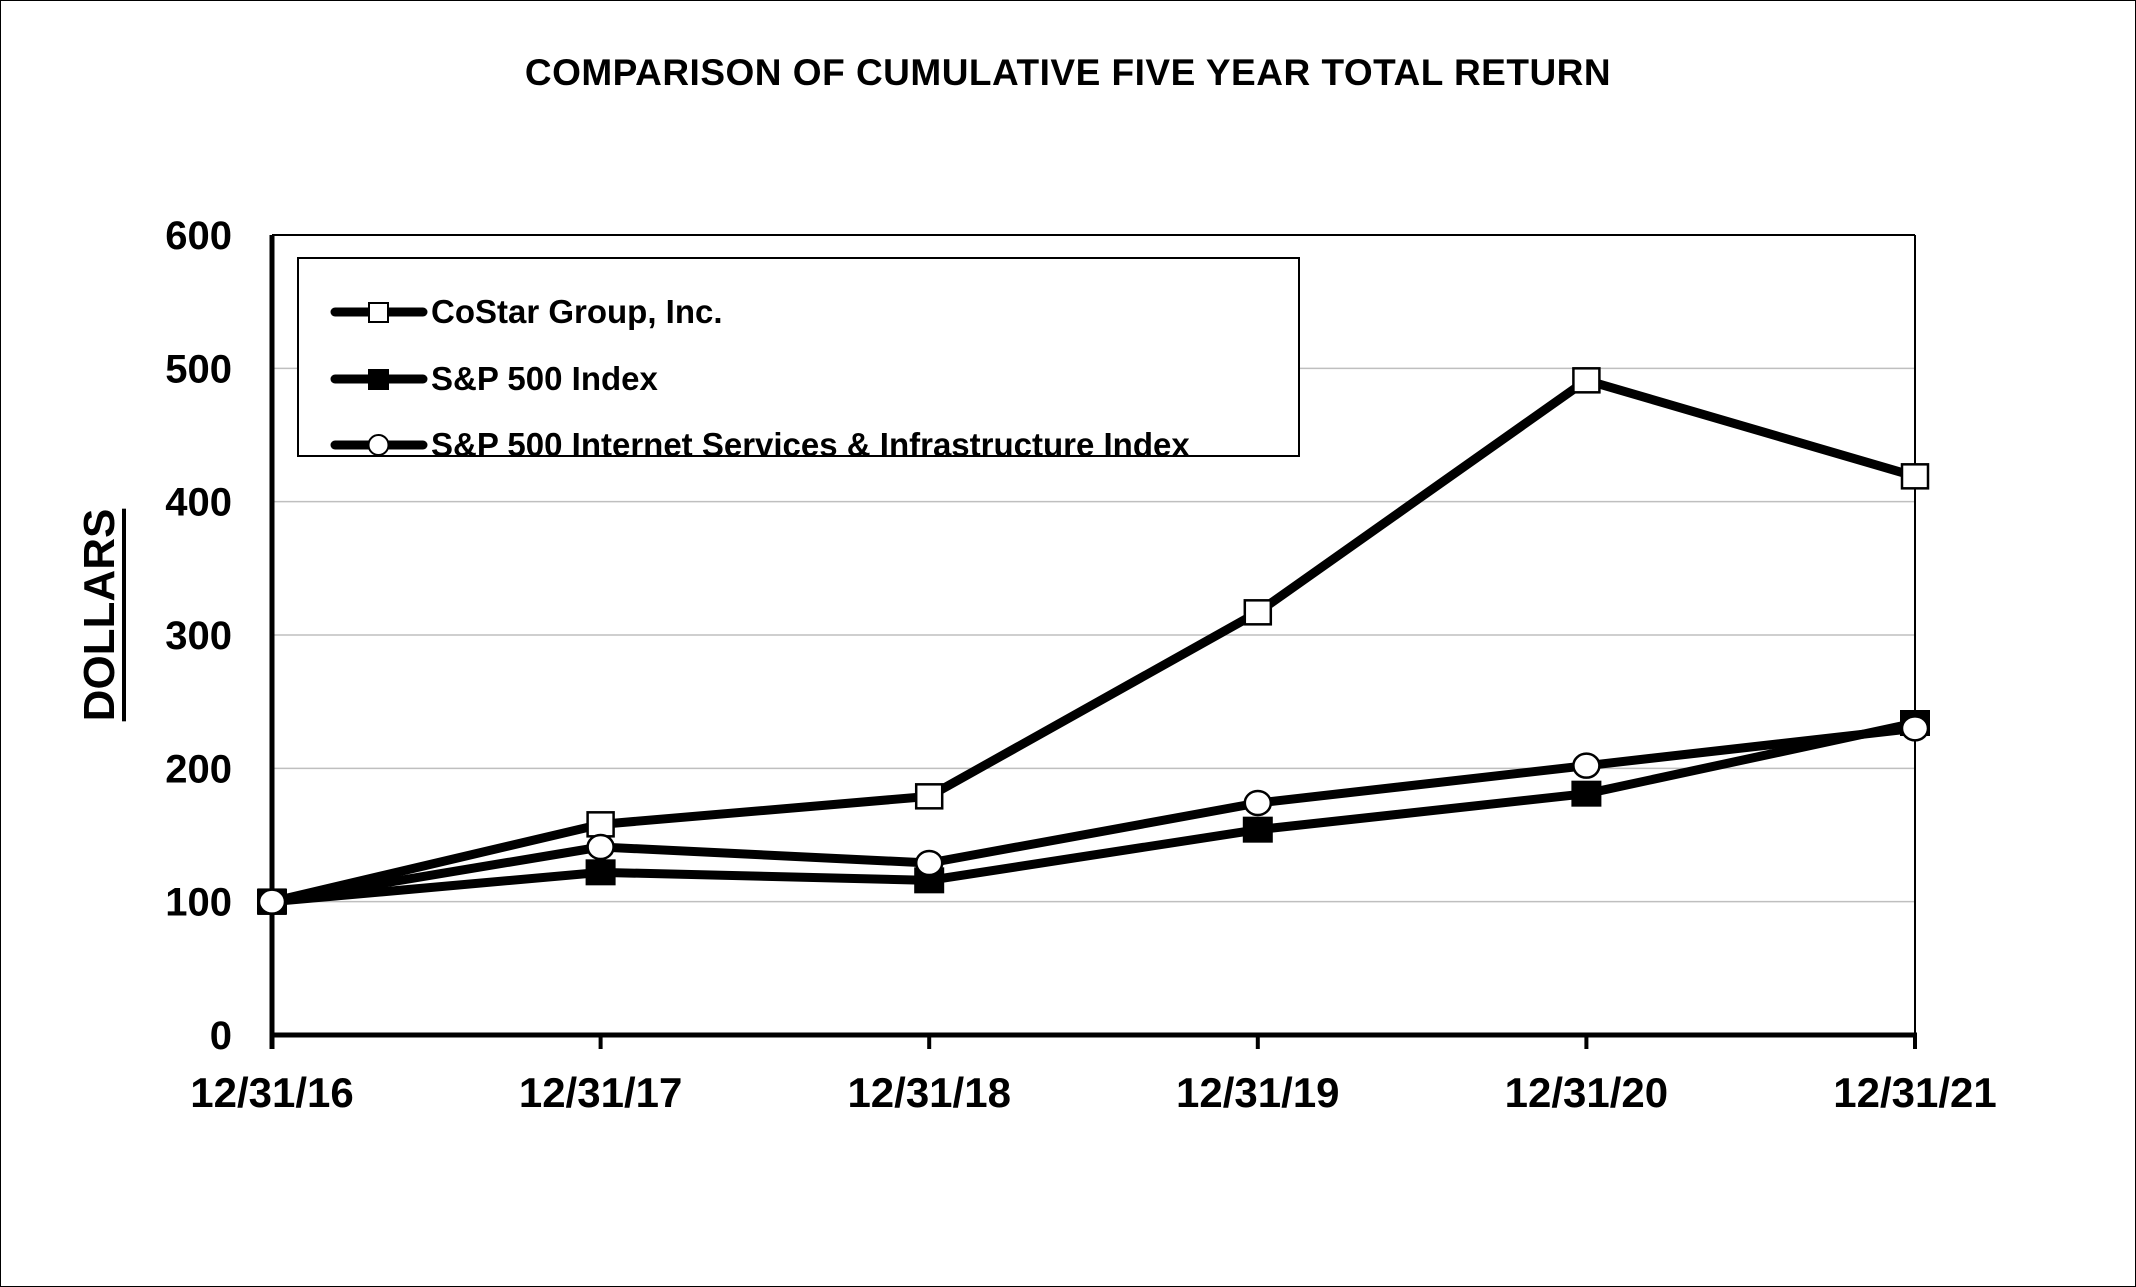 This screenshot has height=1287, width=2136. I want to click on x-tick-label: 12/31/19, so click(1258, 1092).